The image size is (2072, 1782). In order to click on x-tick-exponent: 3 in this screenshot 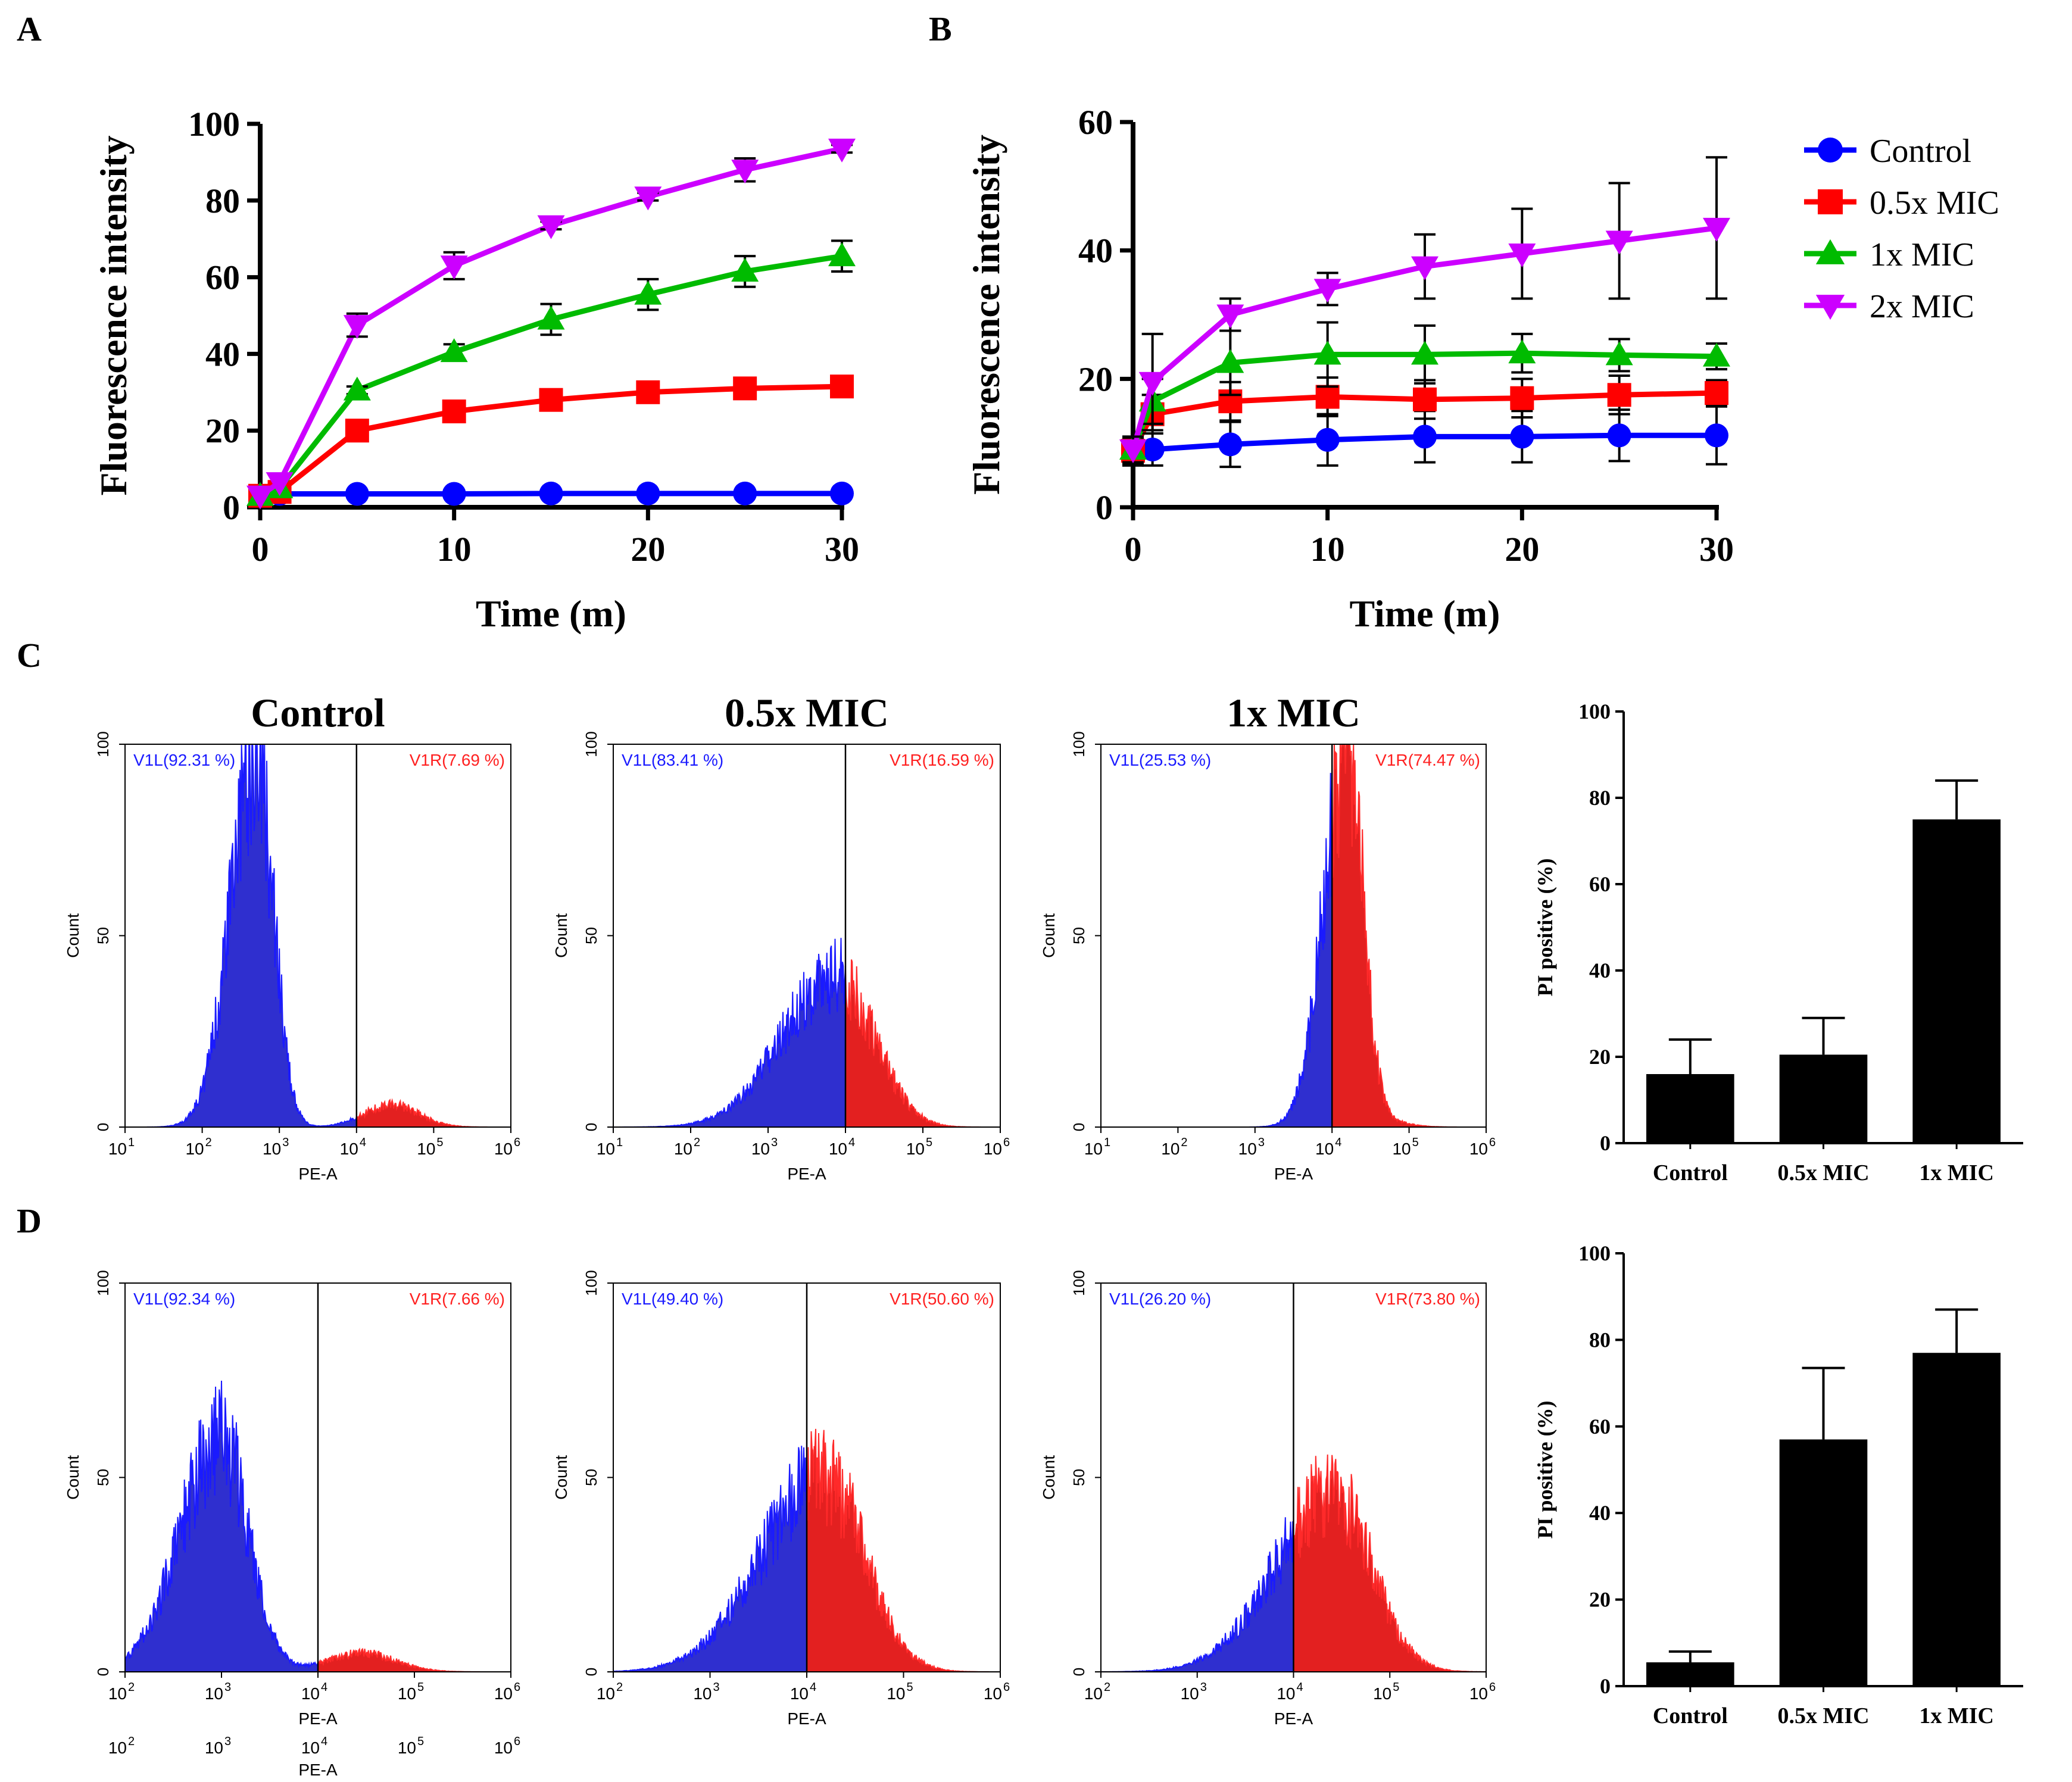, I will do `click(774, 1142)`.